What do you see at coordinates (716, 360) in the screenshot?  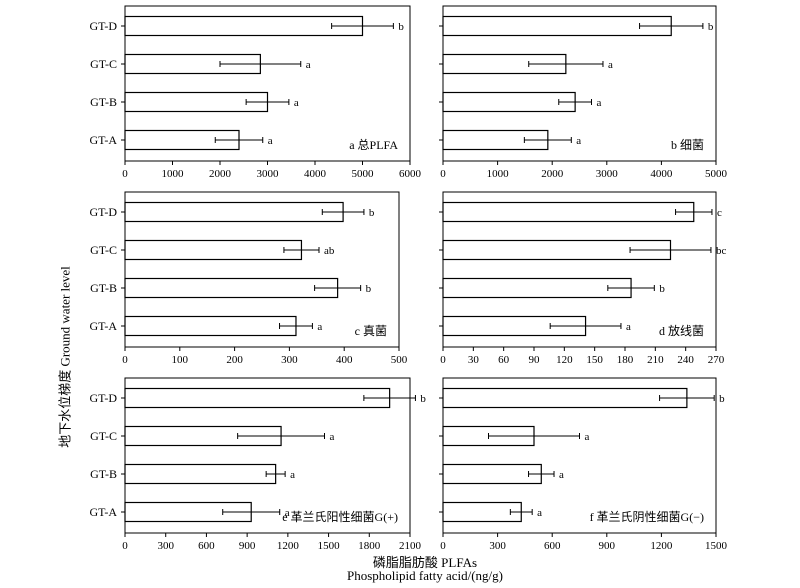 I see `x-tick-label: 270` at bounding box center [716, 360].